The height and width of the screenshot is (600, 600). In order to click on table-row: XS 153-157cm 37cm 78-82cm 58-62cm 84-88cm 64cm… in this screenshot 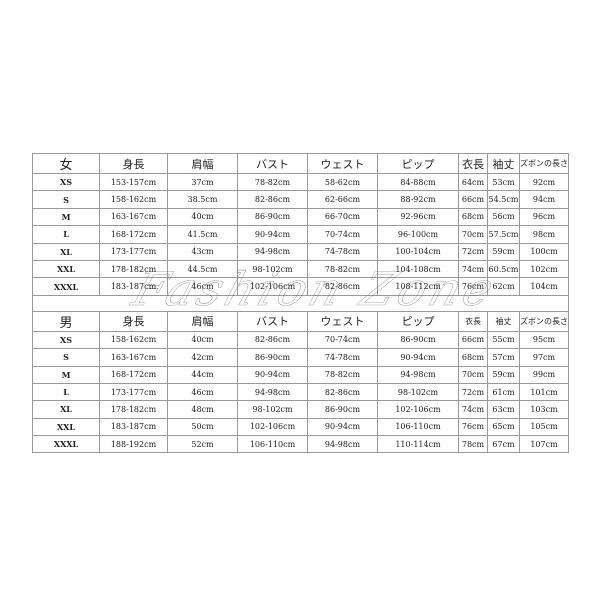, I will do `click(300, 182)`.